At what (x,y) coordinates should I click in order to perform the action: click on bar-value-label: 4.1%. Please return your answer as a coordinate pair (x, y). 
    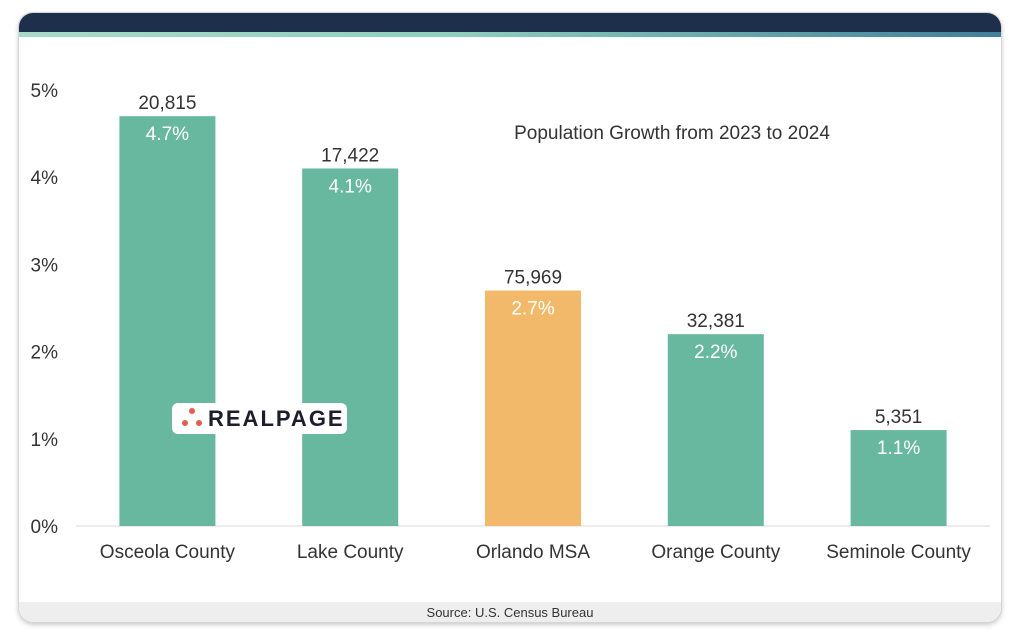
    Looking at the image, I should click on (350, 186).